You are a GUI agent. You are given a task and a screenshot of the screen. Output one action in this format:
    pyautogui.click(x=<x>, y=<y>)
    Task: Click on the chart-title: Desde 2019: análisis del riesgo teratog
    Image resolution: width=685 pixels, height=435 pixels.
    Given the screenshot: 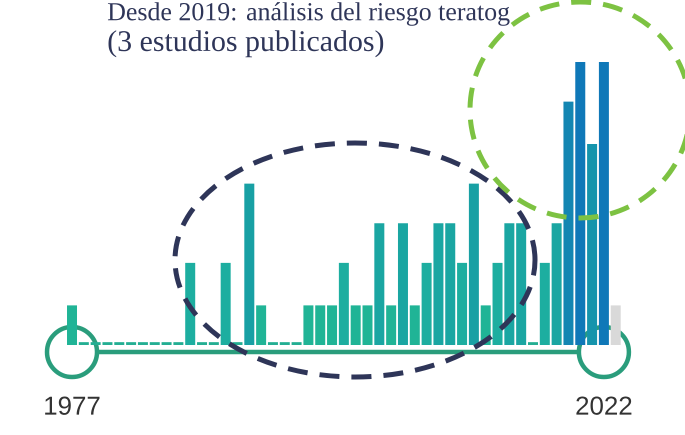 What is the action you would take?
    pyautogui.click(x=309, y=14)
    